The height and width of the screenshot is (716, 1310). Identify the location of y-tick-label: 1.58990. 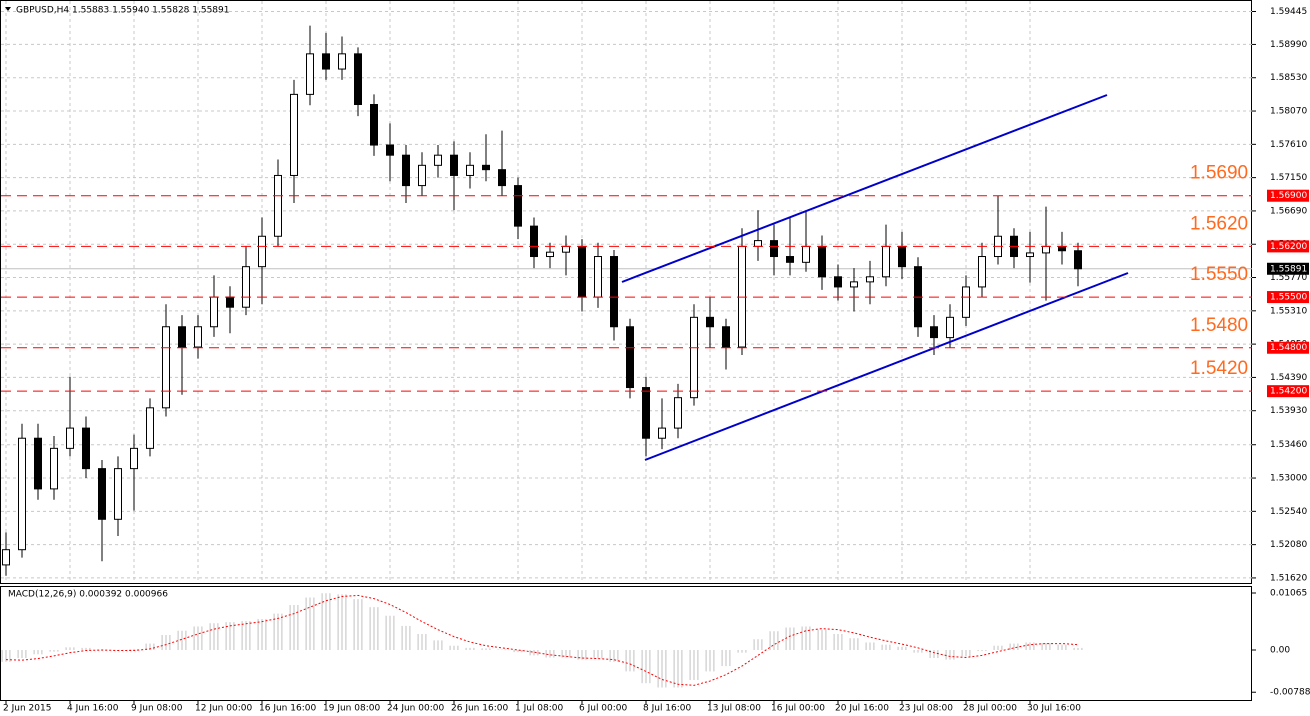
(1288, 45).